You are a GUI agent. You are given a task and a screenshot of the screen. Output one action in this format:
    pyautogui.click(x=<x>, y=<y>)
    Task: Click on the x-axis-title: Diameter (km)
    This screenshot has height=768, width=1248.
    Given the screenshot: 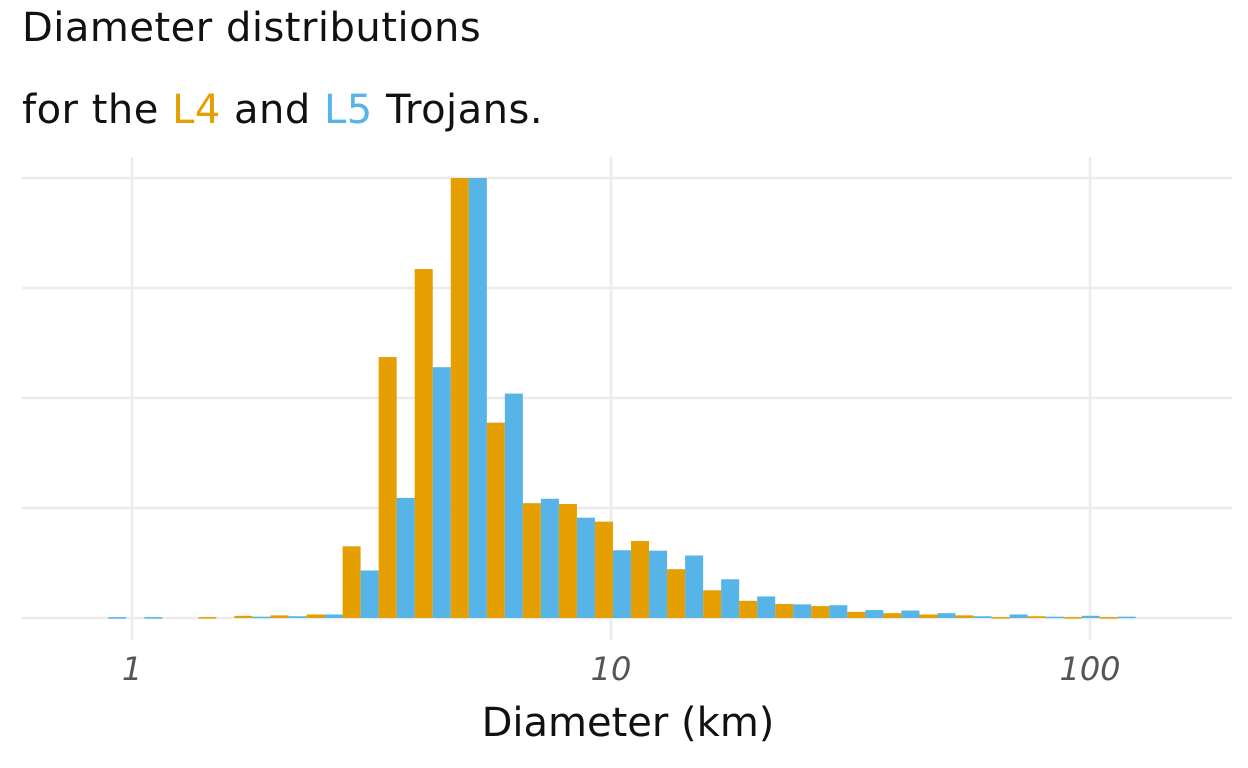 What is the action you would take?
    pyautogui.click(x=628, y=723)
    